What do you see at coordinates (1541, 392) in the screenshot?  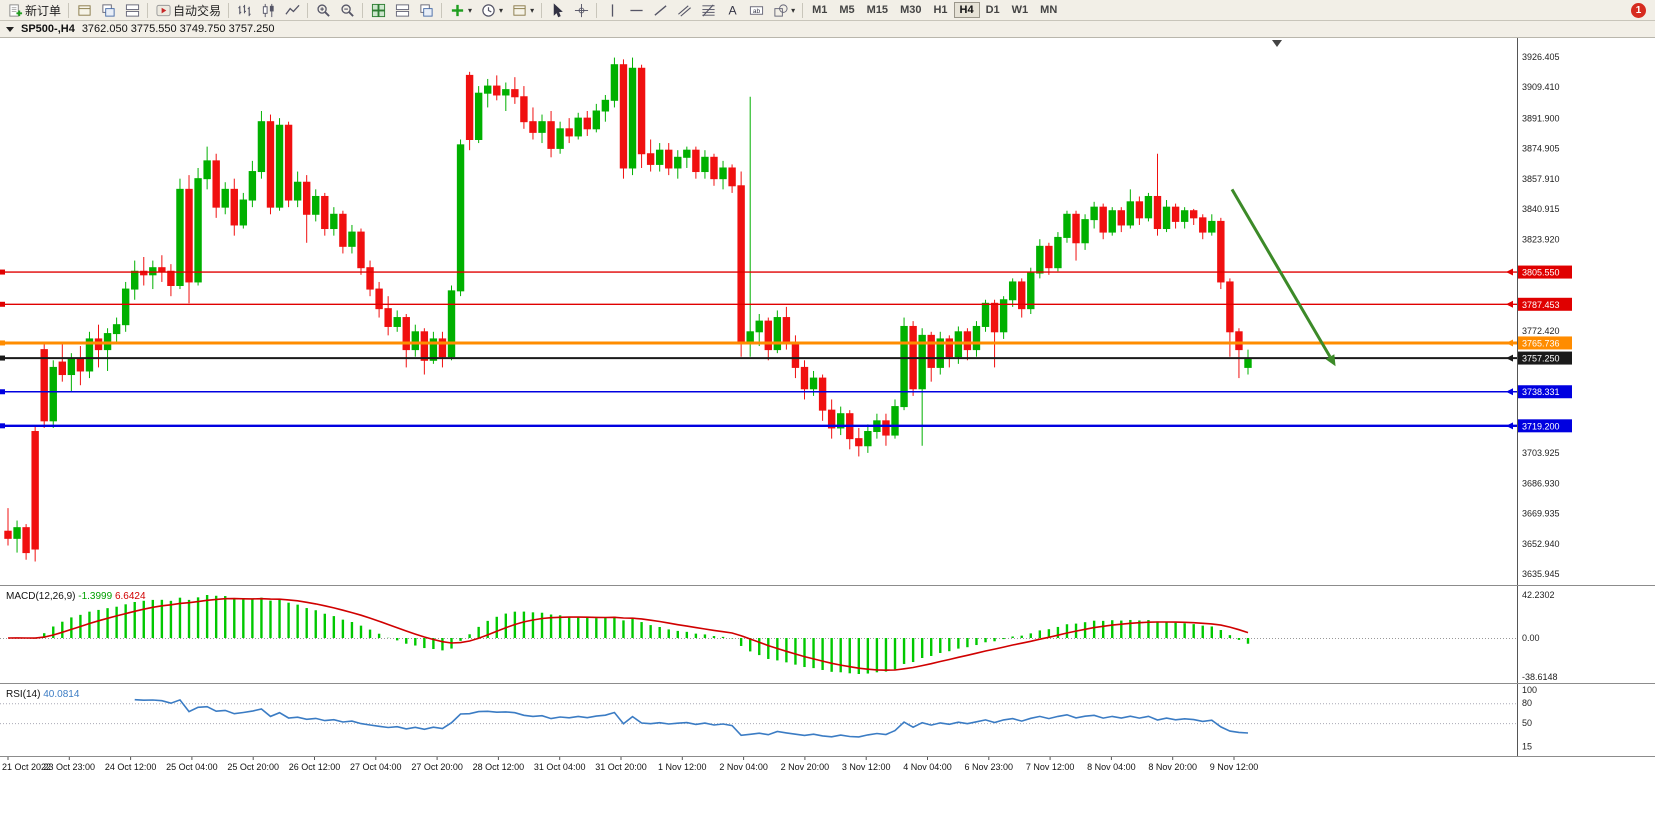 I see `price-tag-label: 3738.331` at bounding box center [1541, 392].